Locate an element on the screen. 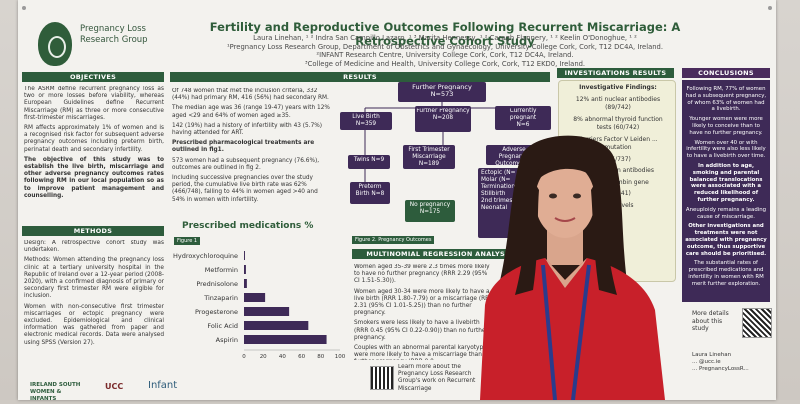 This screenshot has width=800, height=404. chart-title: Prescribed medications % is located at coordinates (248, 226).